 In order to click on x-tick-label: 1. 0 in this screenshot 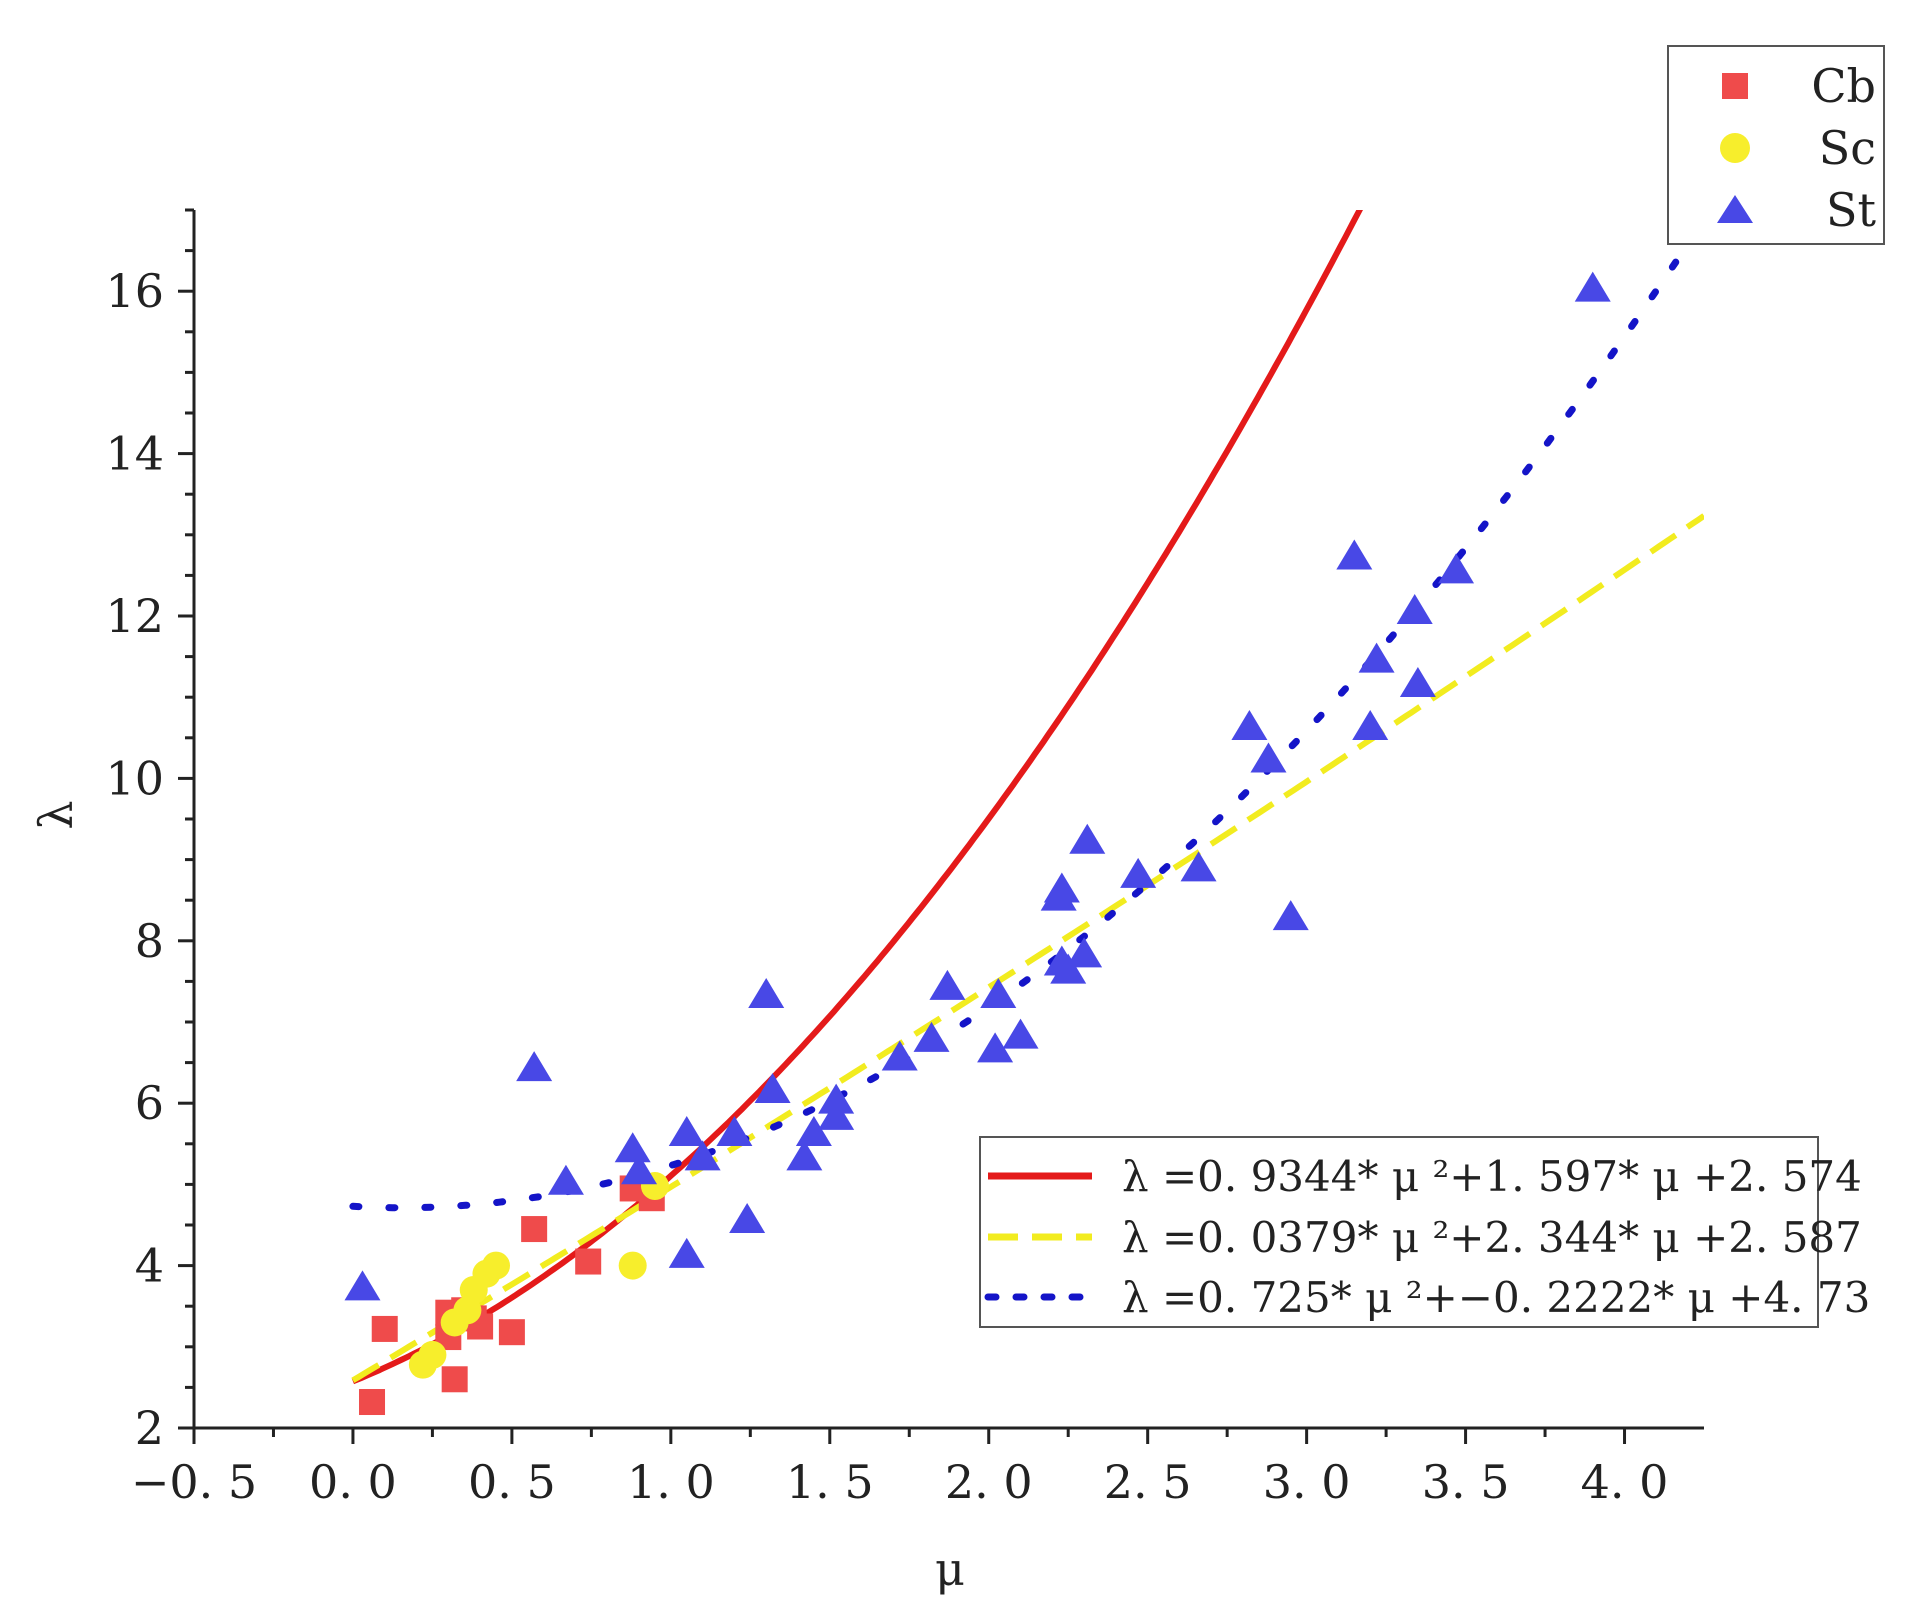, I will do `click(671, 1482)`.